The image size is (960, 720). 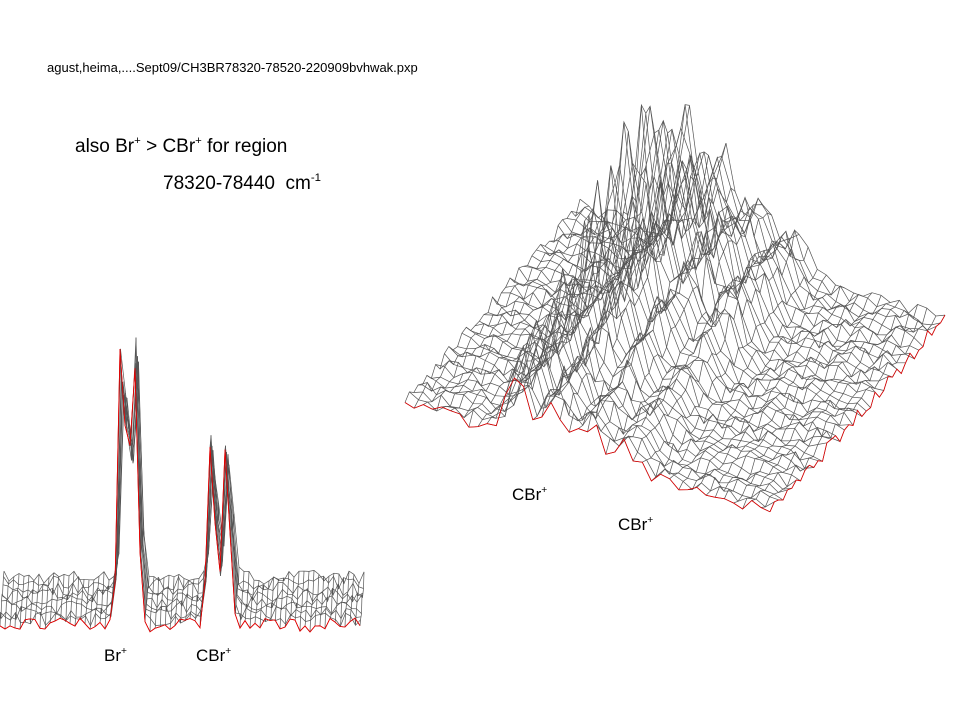 What do you see at coordinates (112, 655) in the screenshot?
I see `text: Br` at bounding box center [112, 655].